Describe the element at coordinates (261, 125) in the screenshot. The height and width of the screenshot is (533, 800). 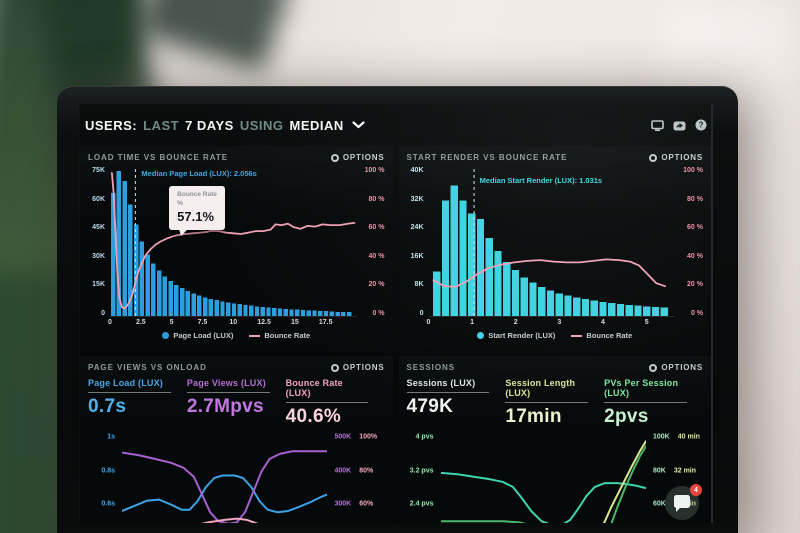
I see `title-using: USING` at that location.